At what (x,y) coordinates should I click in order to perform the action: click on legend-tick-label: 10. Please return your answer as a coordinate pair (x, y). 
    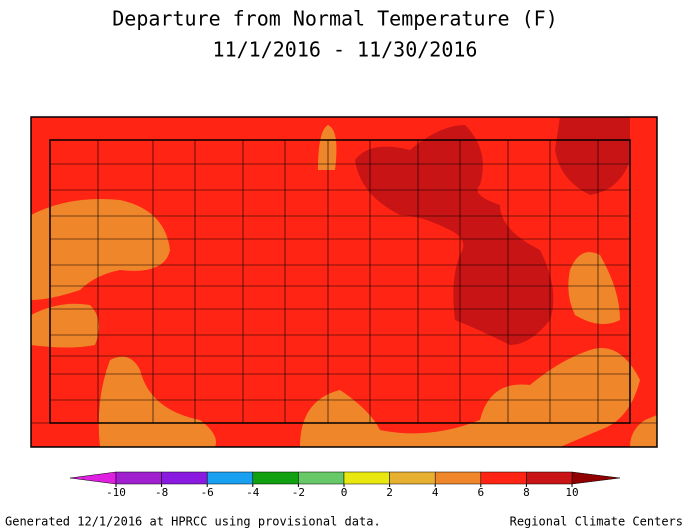
    Looking at the image, I should click on (571, 492).